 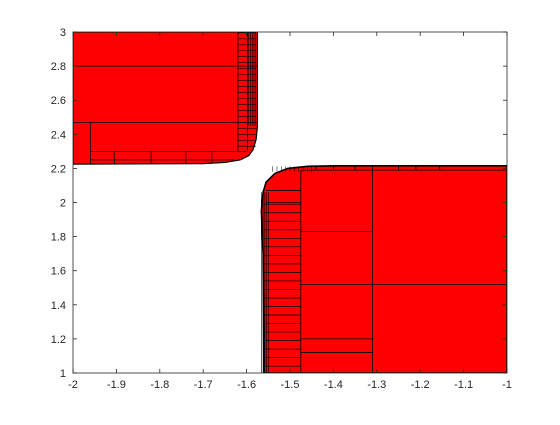 I want to click on x-tick-label: -1.7, so click(x=203, y=385).